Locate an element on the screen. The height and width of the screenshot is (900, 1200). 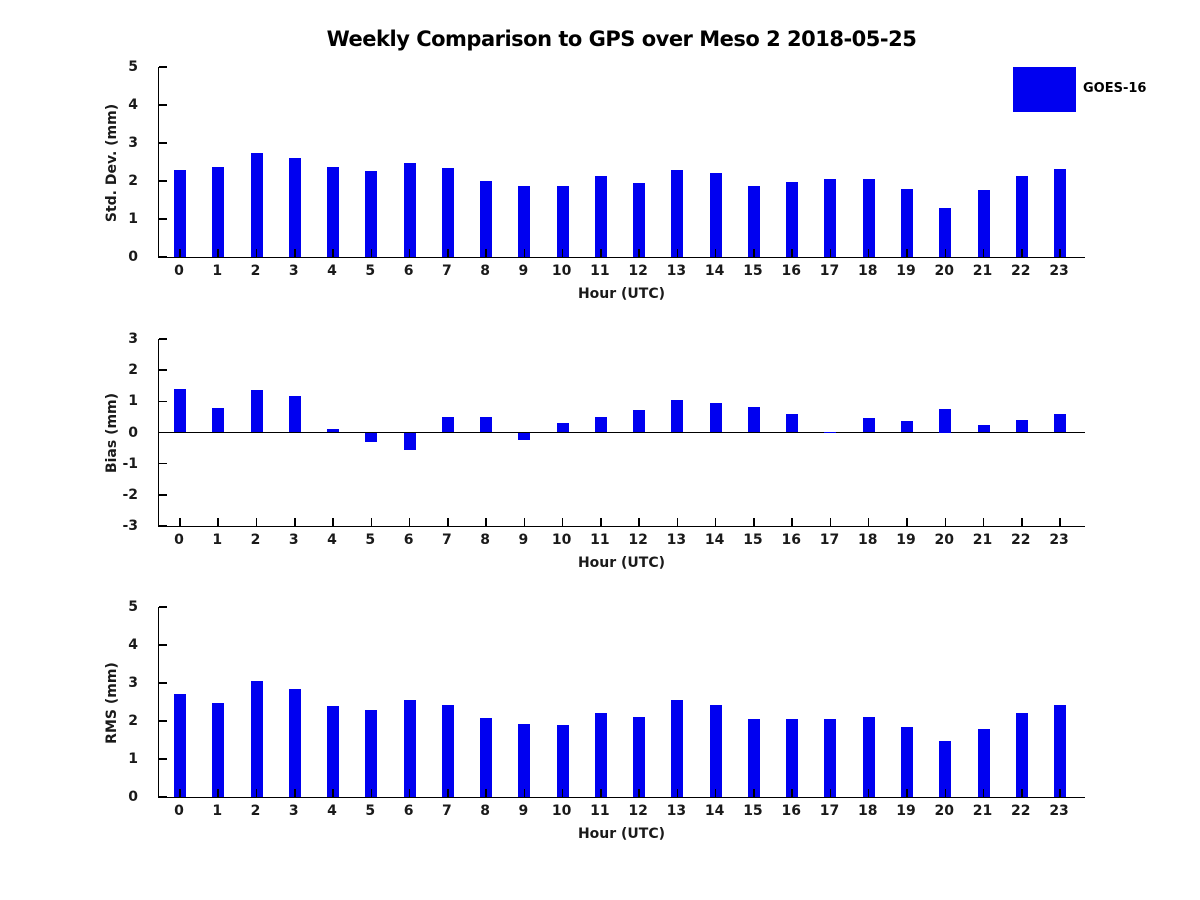
x-tick-label: 10 is located at coordinates (561, 540).